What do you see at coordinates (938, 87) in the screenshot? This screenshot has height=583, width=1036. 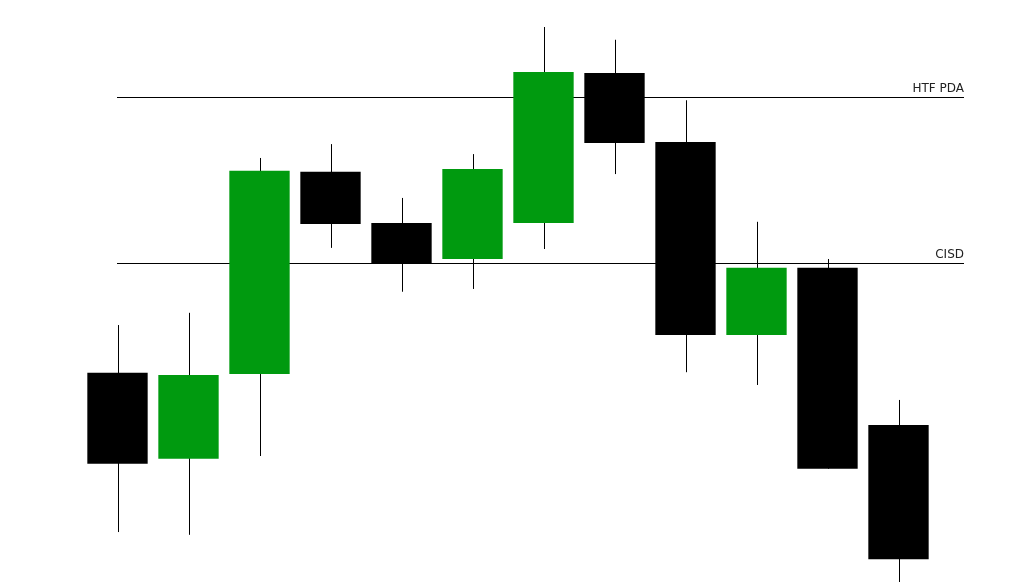 I see `ref-line-label: HTF PDA` at bounding box center [938, 87].